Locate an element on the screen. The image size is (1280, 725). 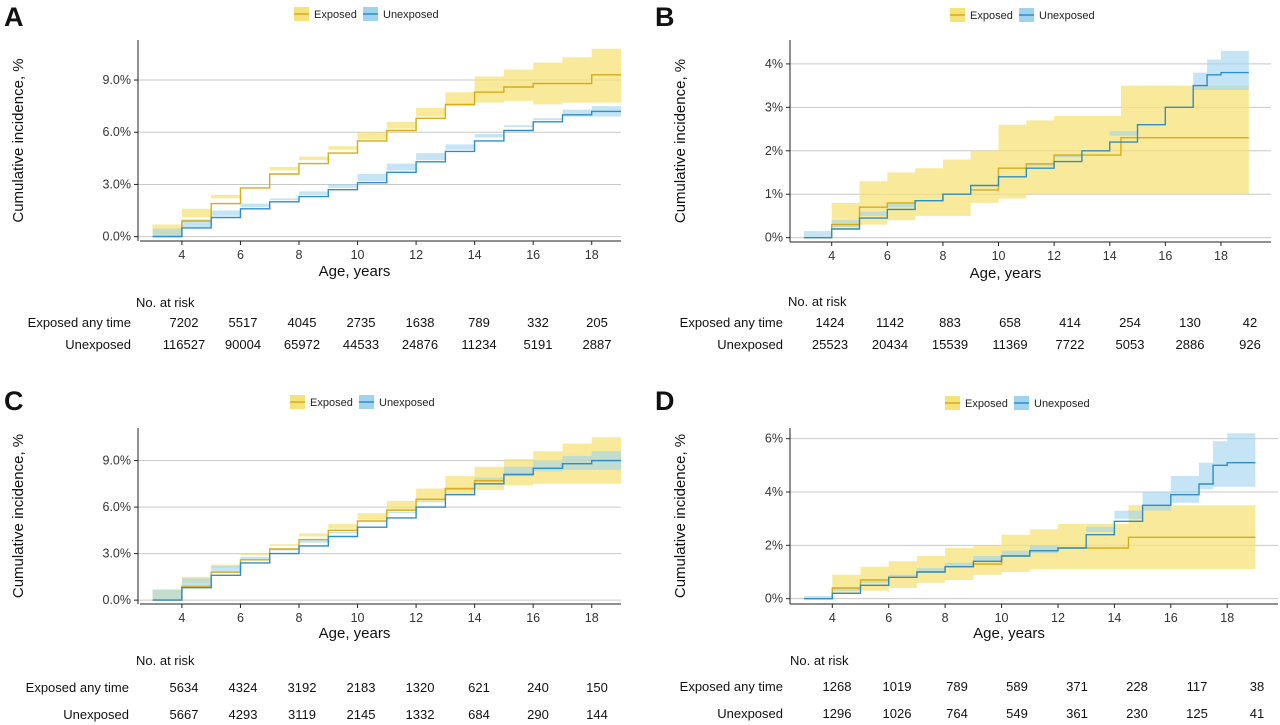
risk-cell: 205 is located at coordinates (597, 322).